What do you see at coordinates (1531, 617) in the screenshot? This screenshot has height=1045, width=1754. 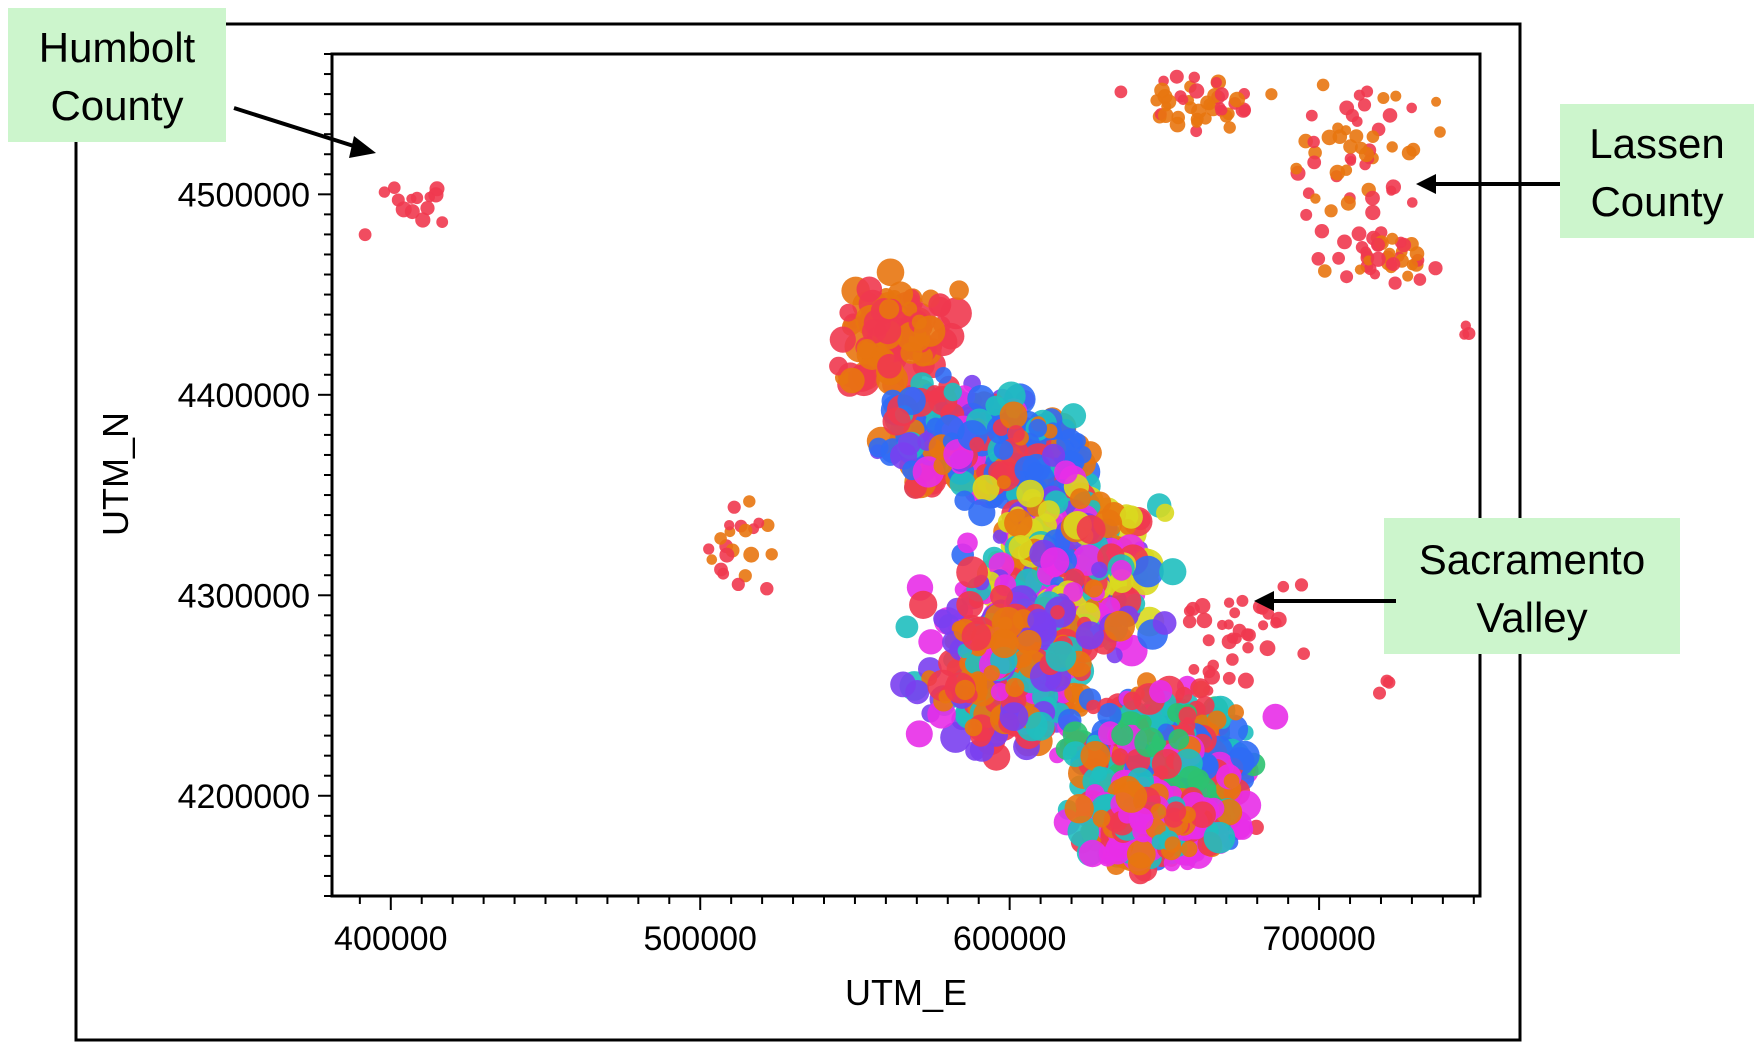 I see `callout-text-sacramento-line2: Valley` at bounding box center [1531, 617].